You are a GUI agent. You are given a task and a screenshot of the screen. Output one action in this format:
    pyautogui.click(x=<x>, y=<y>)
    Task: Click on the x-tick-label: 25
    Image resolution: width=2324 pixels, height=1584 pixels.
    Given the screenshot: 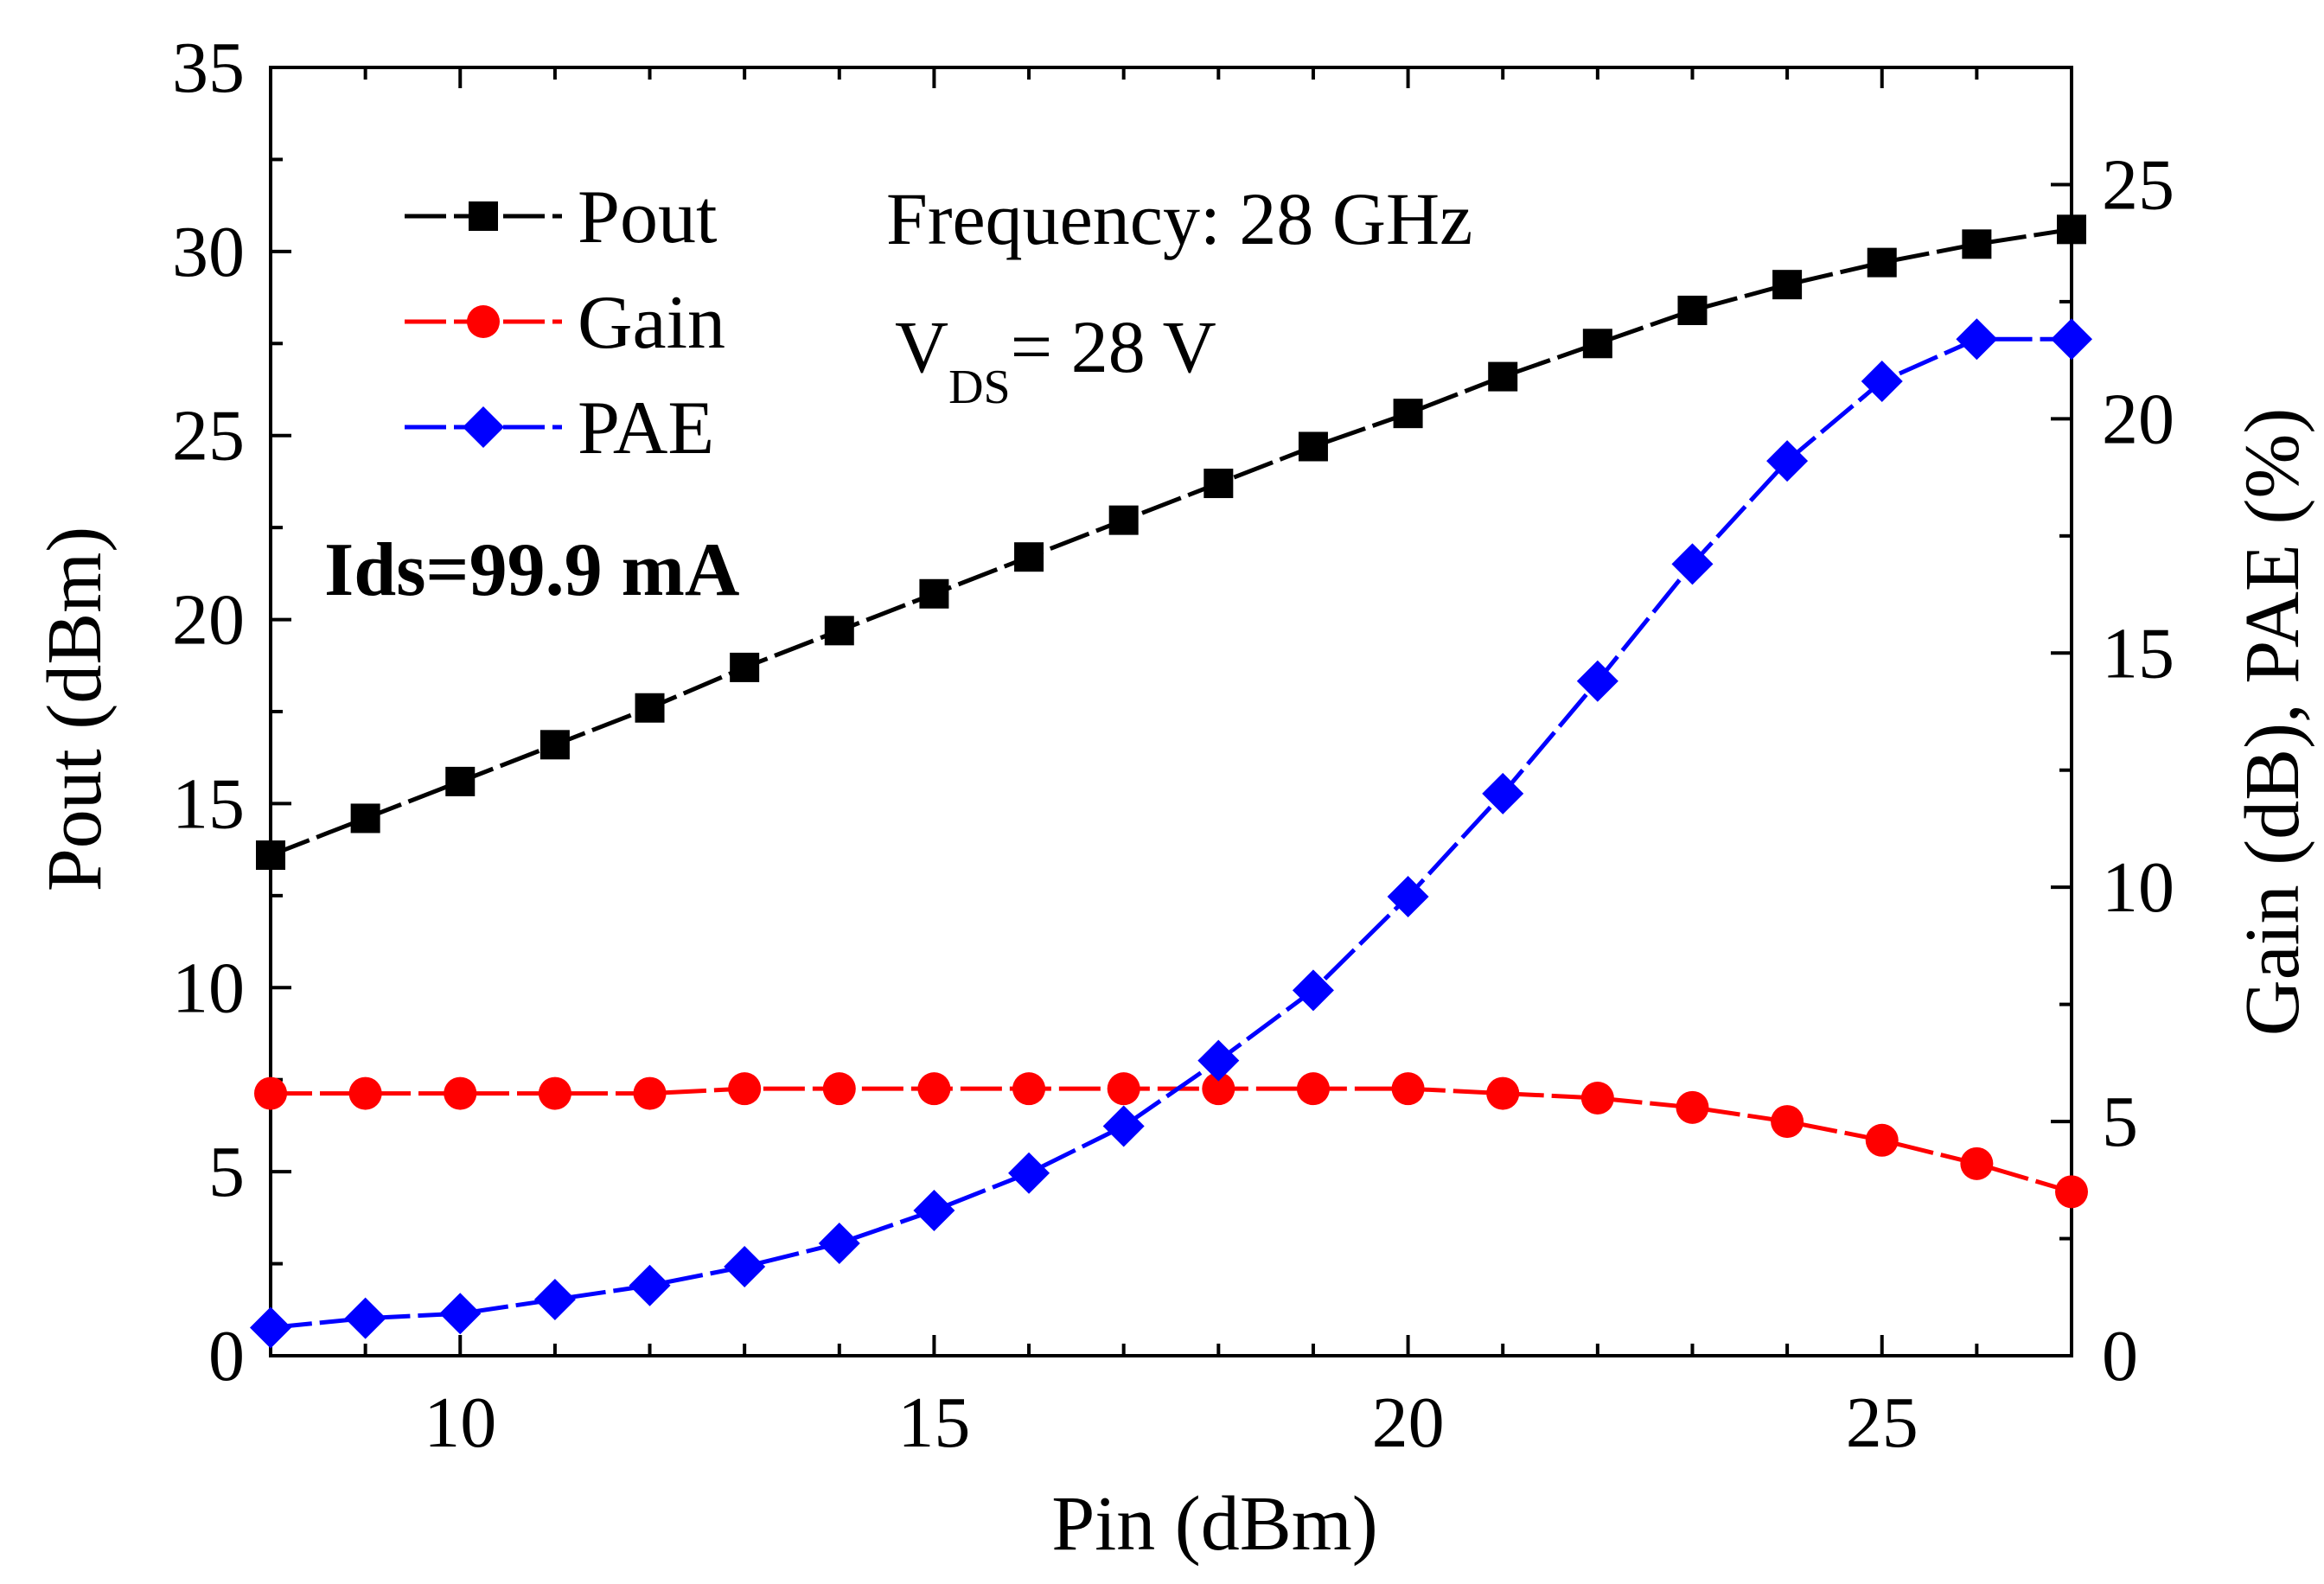 What is the action you would take?
    pyautogui.click(x=1882, y=1423)
    